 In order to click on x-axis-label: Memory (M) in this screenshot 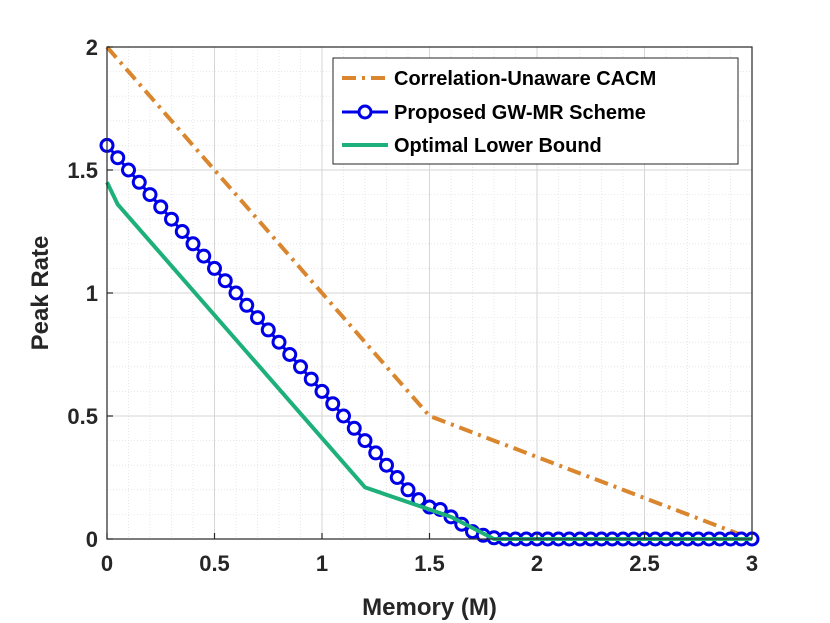, I will do `click(429, 607)`.